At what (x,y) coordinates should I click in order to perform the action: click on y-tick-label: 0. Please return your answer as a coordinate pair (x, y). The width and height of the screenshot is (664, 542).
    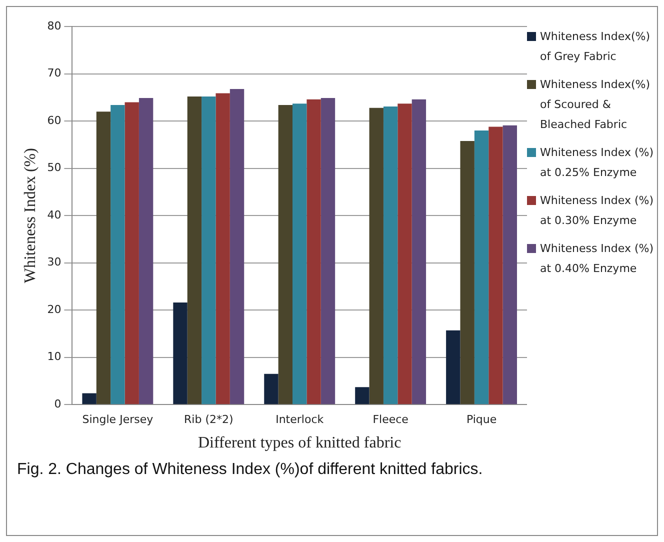
    Looking at the image, I should click on (58, 403).